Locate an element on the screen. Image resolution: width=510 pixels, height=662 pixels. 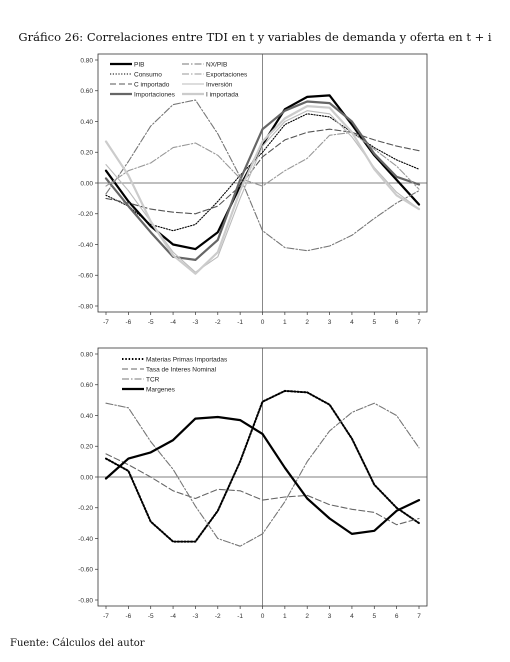
legend-label: Margenes is located at coordinates (161, 389).